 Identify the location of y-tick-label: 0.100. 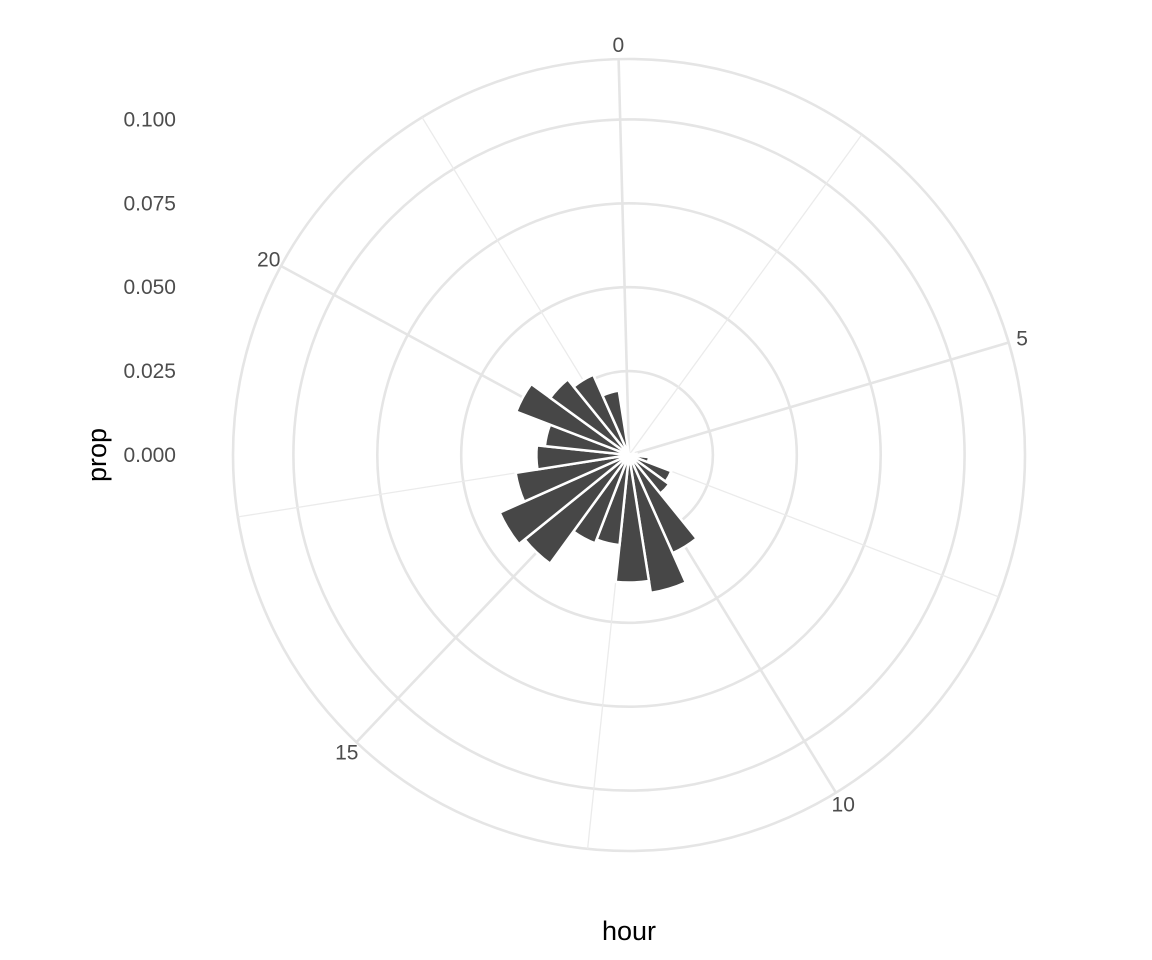
(149, 119).